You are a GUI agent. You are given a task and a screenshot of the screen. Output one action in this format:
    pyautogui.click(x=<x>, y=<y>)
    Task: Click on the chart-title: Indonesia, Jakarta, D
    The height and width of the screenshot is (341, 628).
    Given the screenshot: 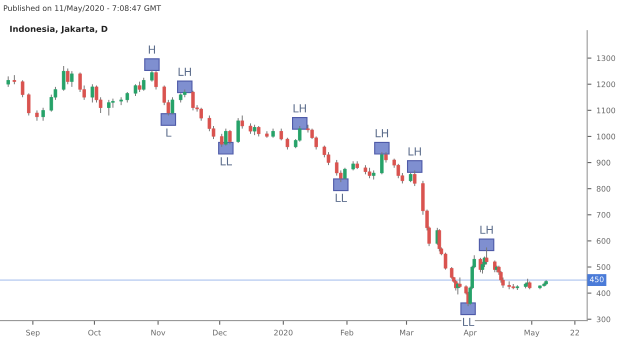 What is the action you would take?
    pyautogui.click(x=59, y=30)
    